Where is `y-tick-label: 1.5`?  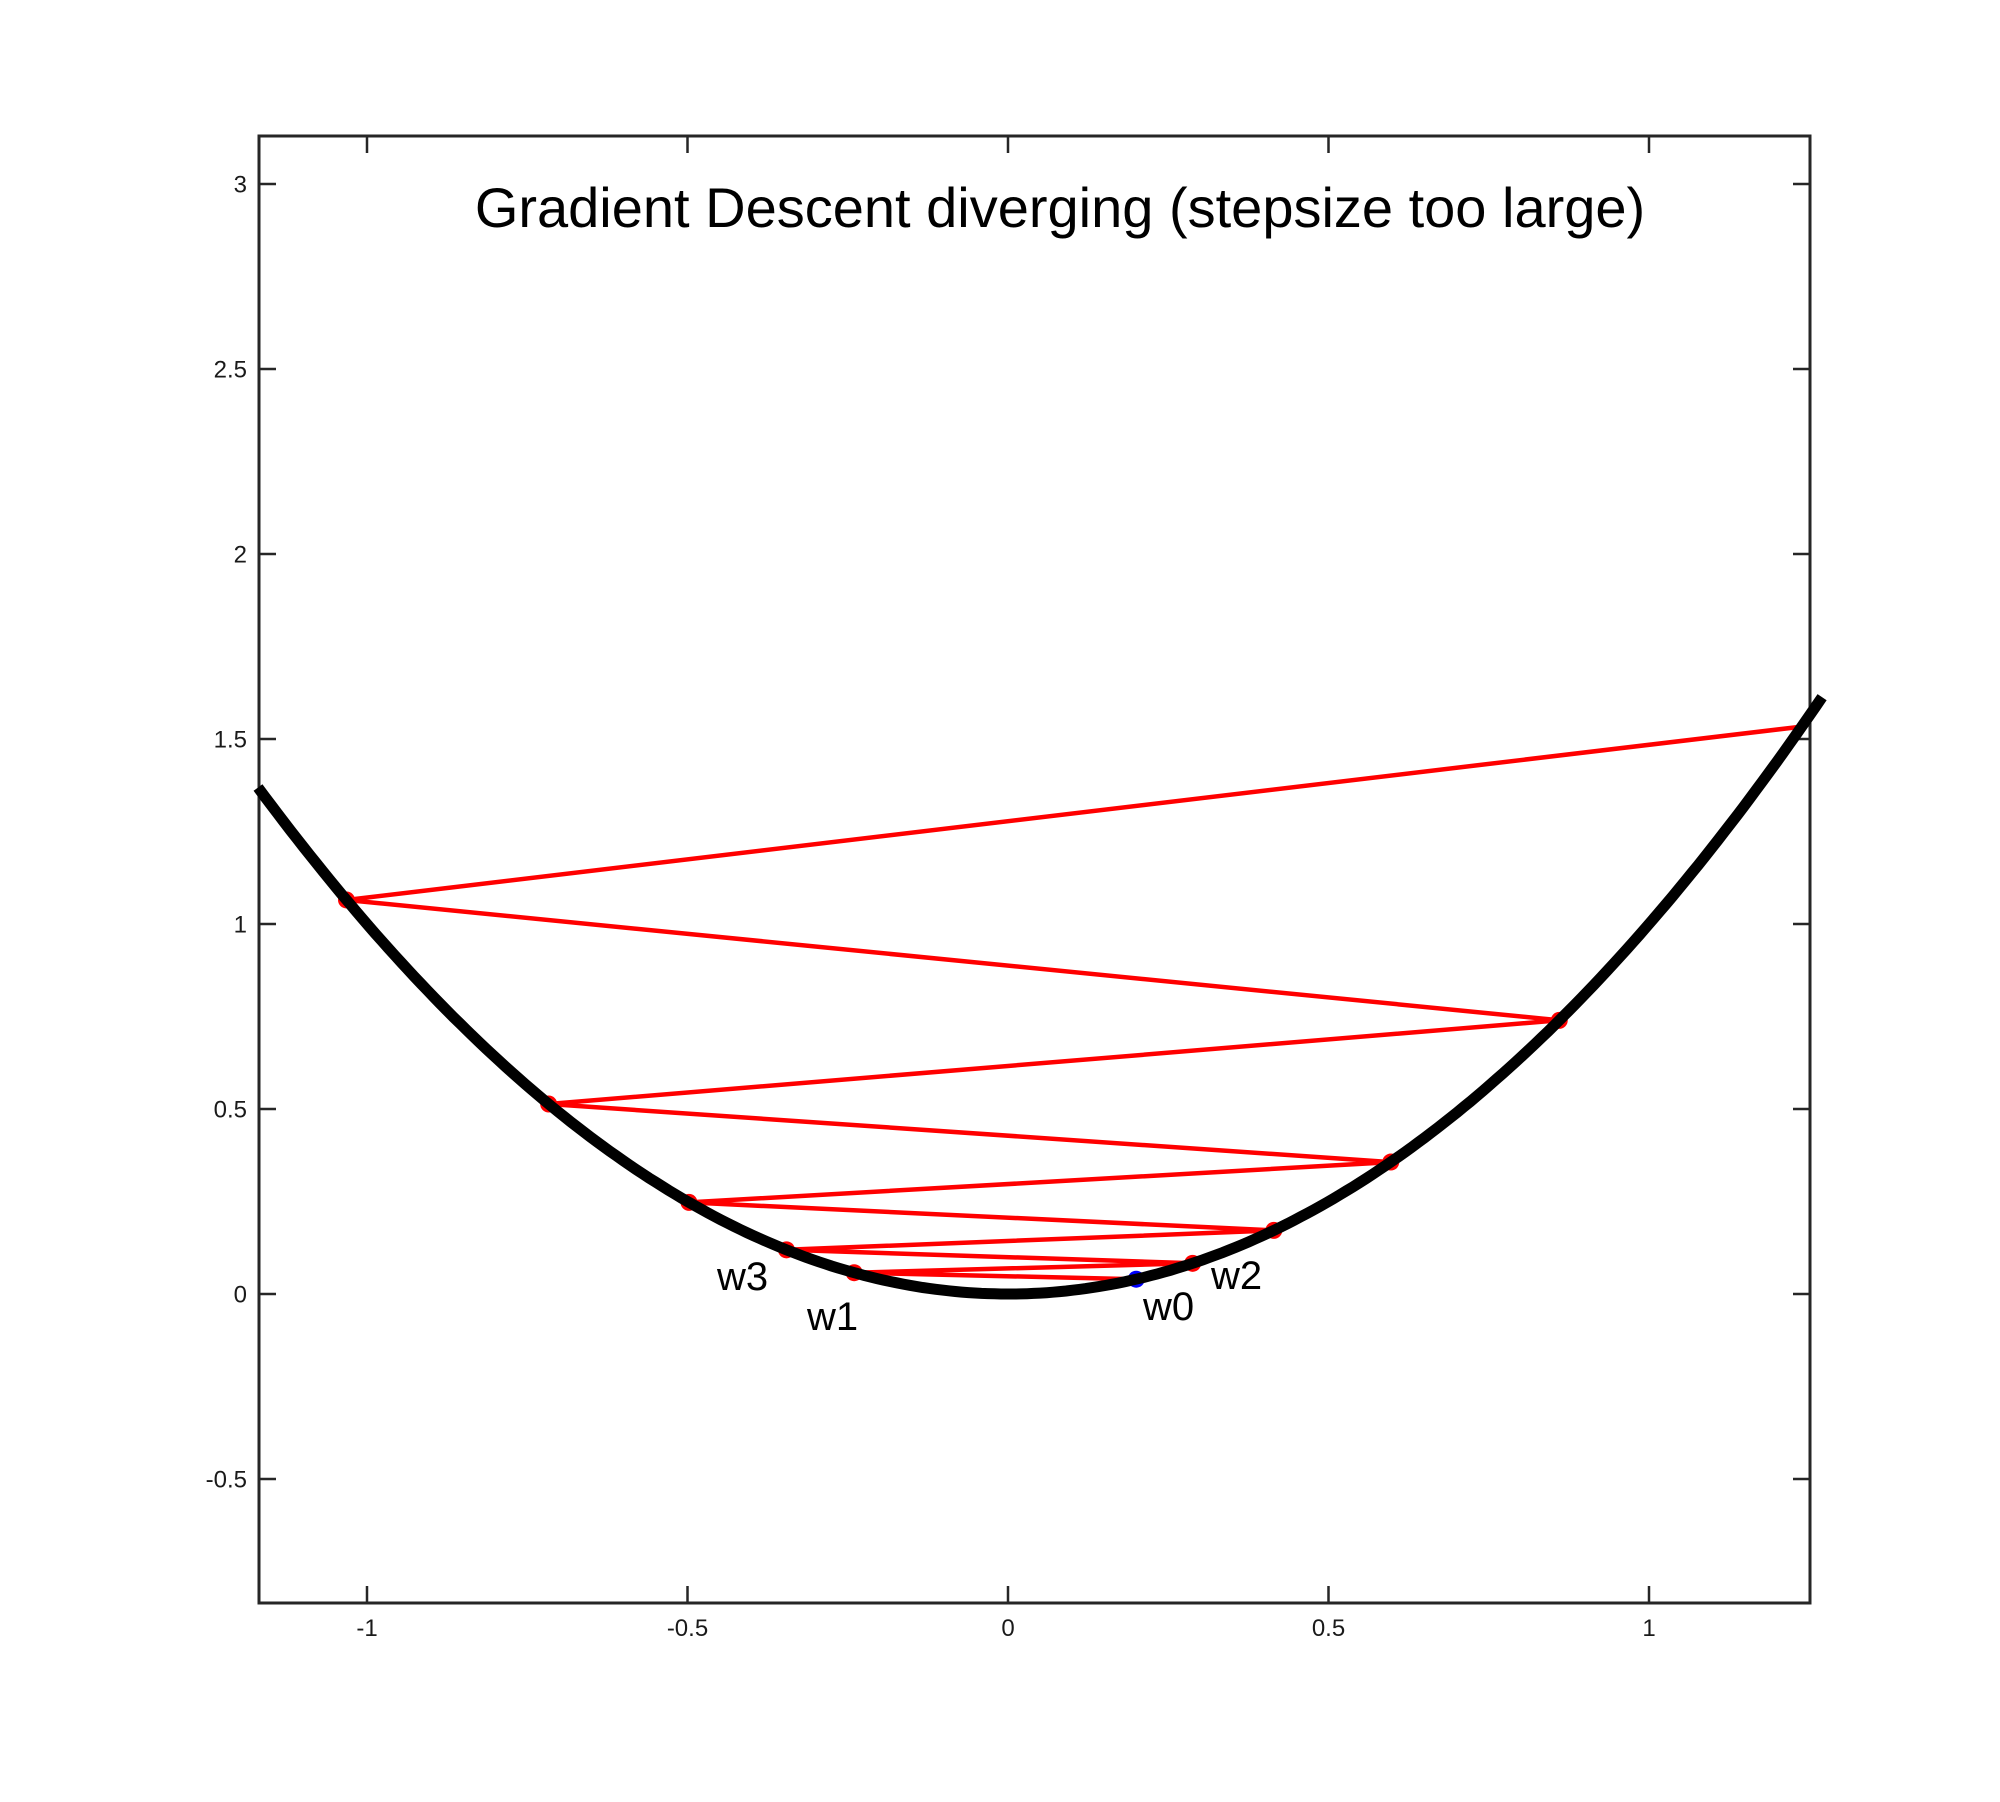 y-tick-label: 1.5 is located at coordinates (230, 740).